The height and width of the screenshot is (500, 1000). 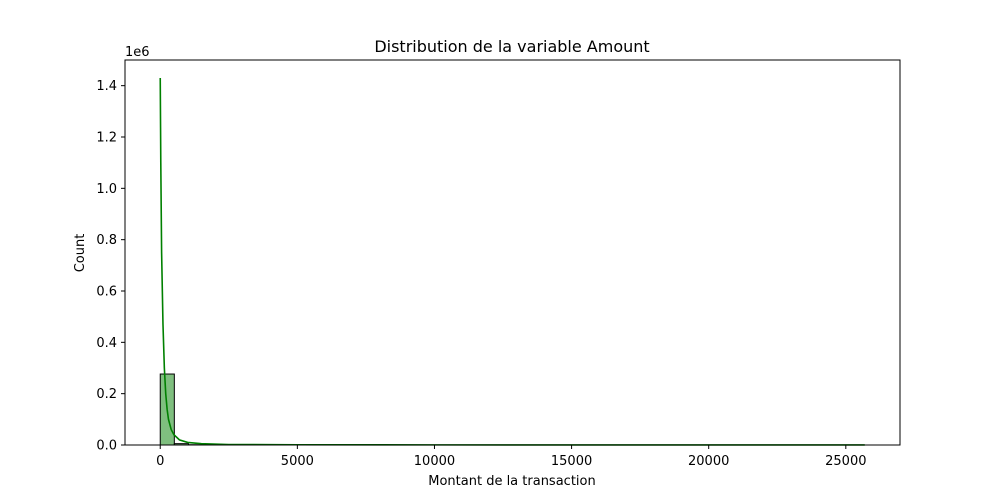 What do you see at coordinates (106, 138) in the screenshot?
I see `y-tick-label-6: 1.2` at bounding box center [106, 138].